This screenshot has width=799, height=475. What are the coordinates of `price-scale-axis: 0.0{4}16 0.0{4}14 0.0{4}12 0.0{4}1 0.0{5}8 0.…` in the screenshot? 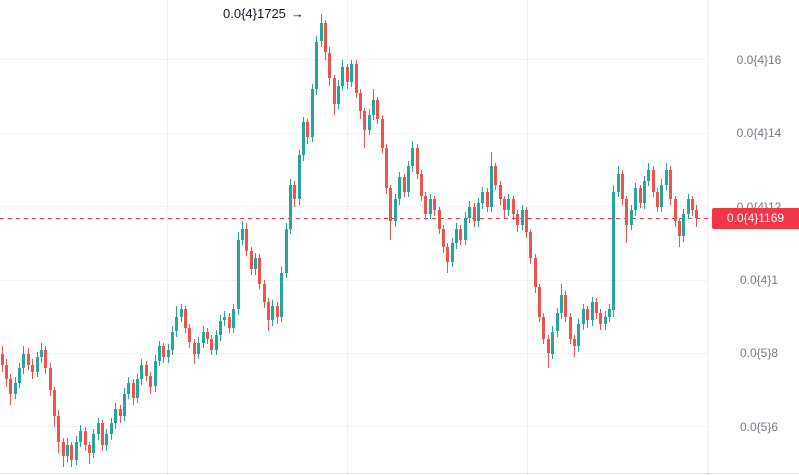 It's located at (753, 237).